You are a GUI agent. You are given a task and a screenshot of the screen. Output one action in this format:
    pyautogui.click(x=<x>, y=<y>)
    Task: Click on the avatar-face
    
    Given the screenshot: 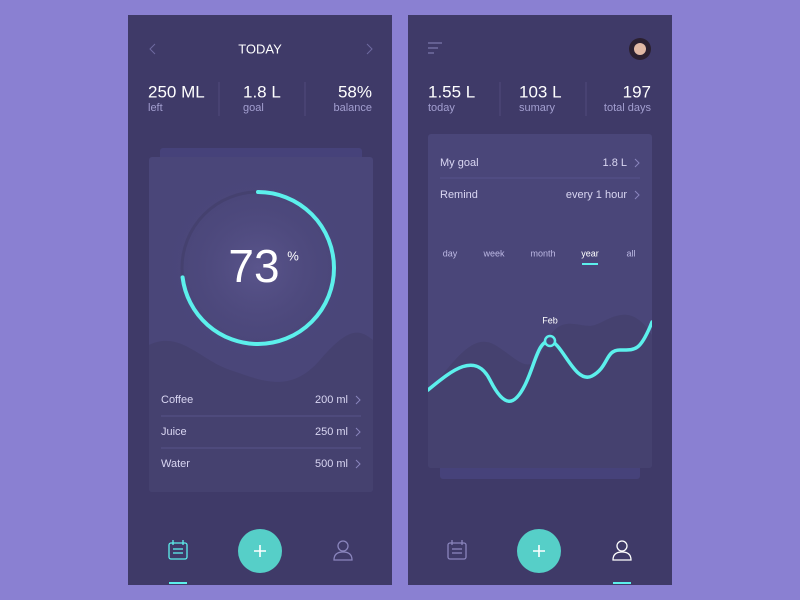 What is the action you would take?
    pyautogui.click(x=640, y=49)
    